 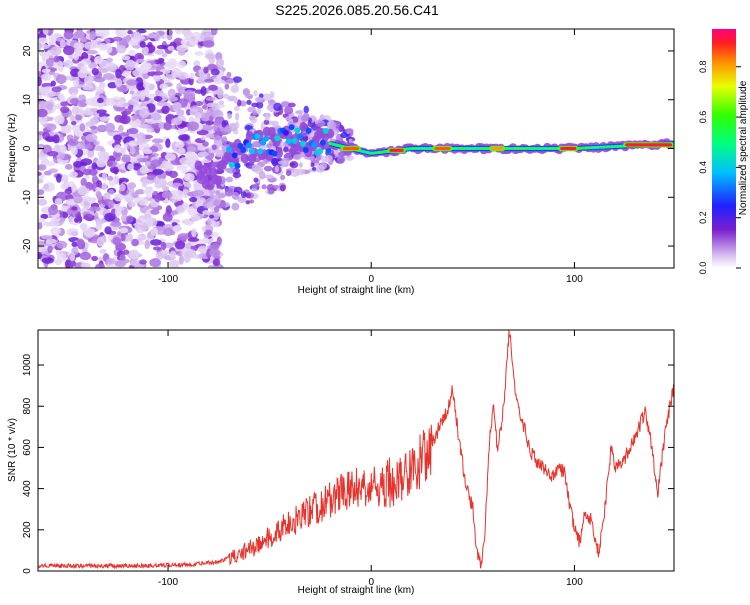 What do you see at coordinates (27, 447) in the screenshot?
I see `y-tick-label: 600` at bounding box center [27, 447].